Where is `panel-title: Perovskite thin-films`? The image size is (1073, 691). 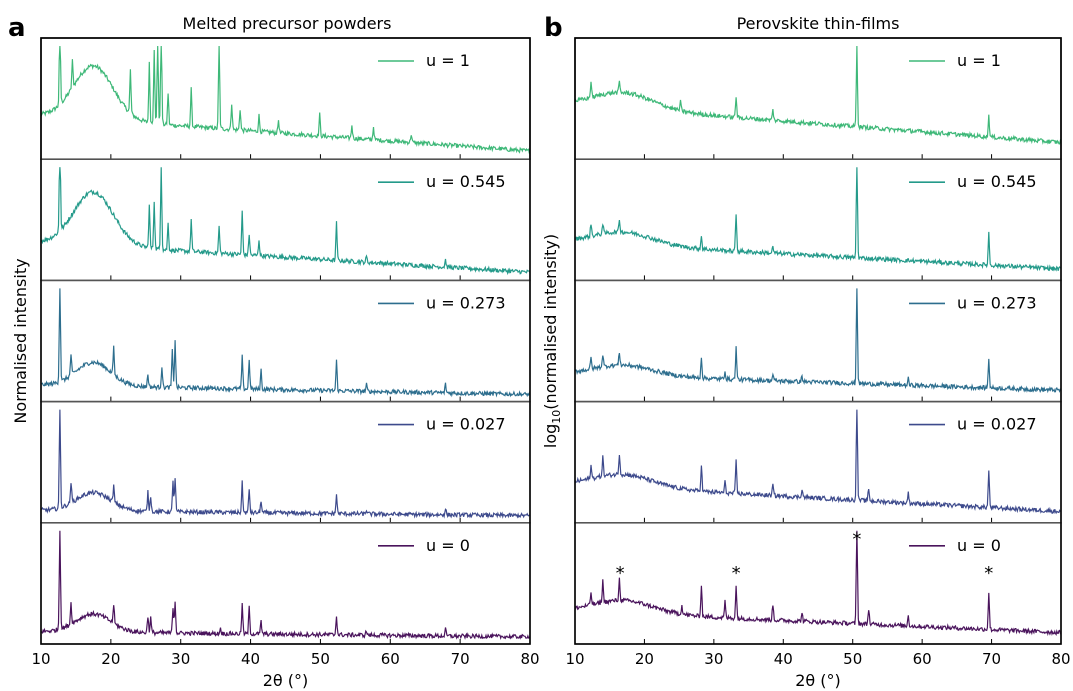 panel-title: Perovskite thin-films is located at coordinates (818, 23).